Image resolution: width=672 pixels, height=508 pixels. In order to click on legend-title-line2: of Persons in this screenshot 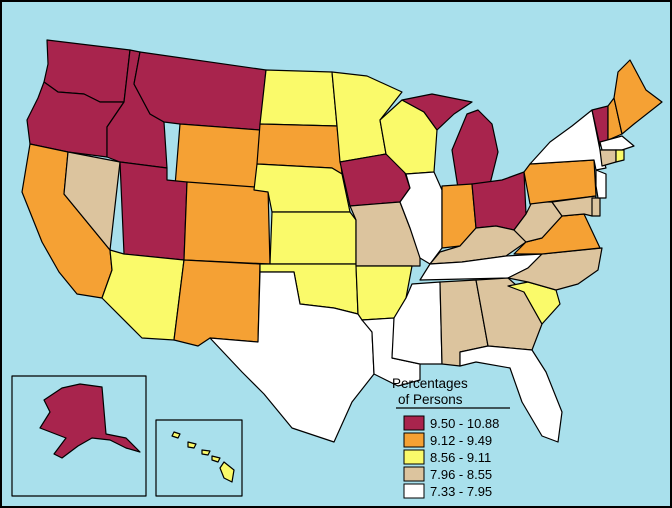, I will do `click(430, 399)`.